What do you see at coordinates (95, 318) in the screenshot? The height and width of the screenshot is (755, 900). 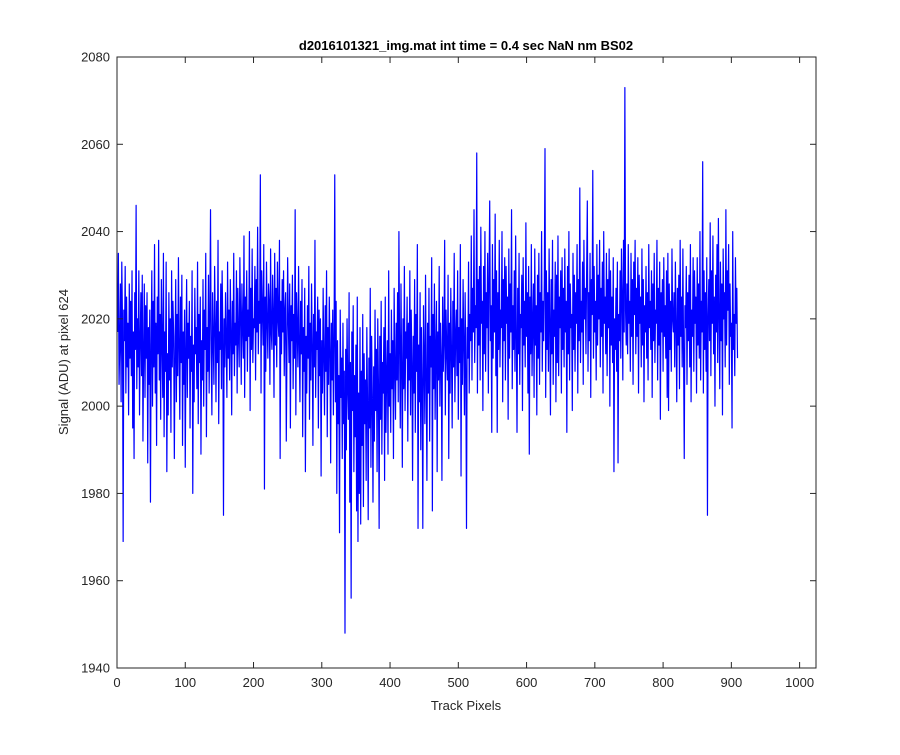 I see `y-tick-label: 2020` at bounding box center [95, 318].